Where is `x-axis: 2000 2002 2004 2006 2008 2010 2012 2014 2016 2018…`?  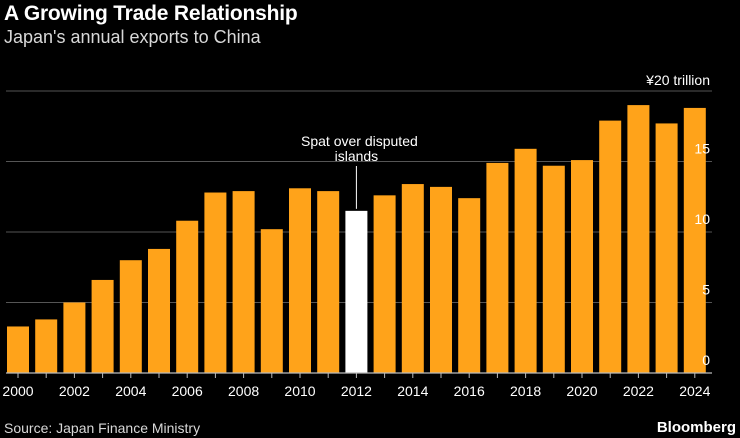 x-axis: 2000 2002 2004 2006 2008 2010 2012 2014 2016 2018… is located at coordinates (357, 385).